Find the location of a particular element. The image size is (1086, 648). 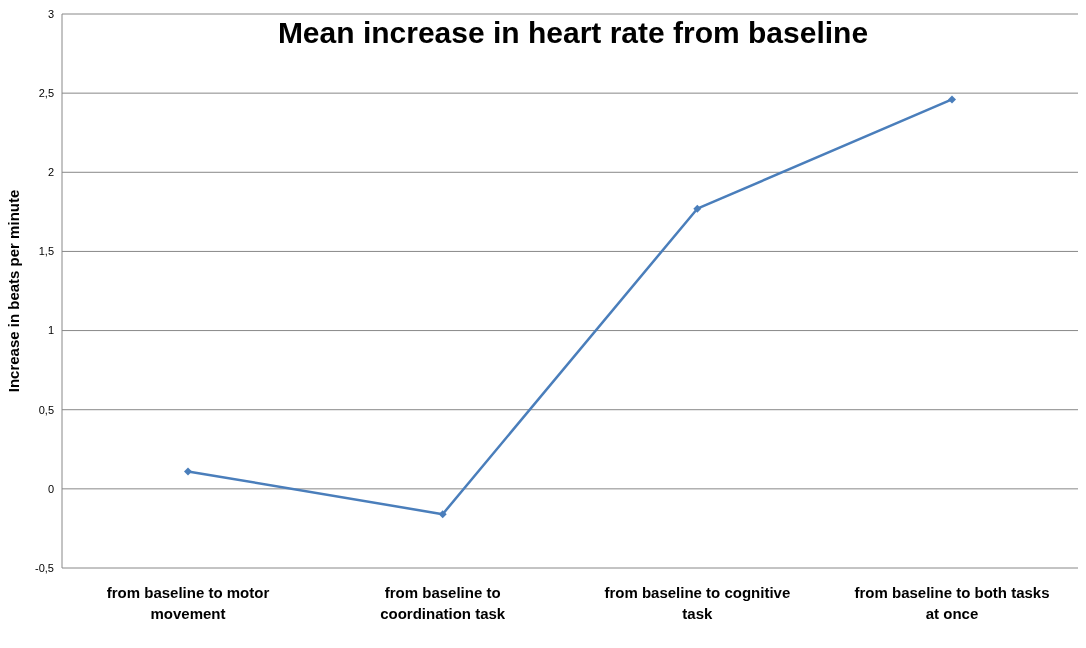

y-tick-label: 2 is located at coordinates (50, 172).